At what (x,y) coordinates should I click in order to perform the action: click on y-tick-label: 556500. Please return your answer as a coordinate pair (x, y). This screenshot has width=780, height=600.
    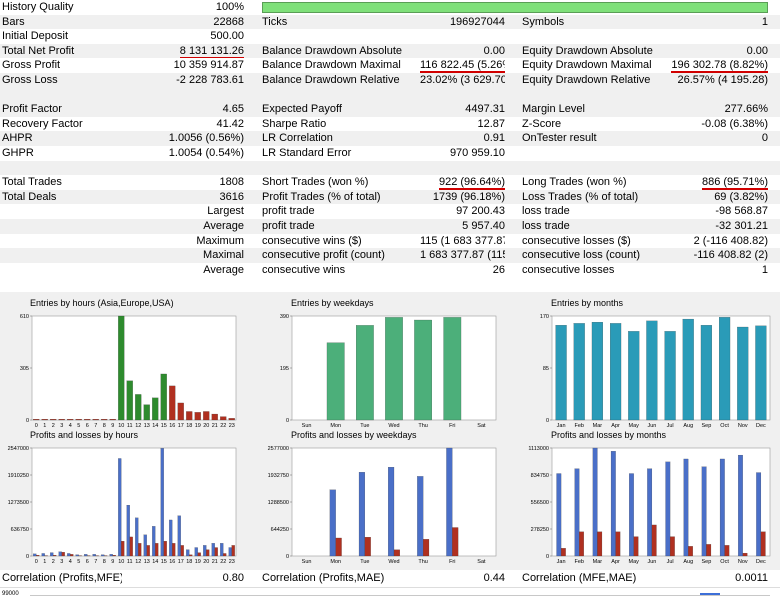
    Looking at the image, I should click on (540, 503).